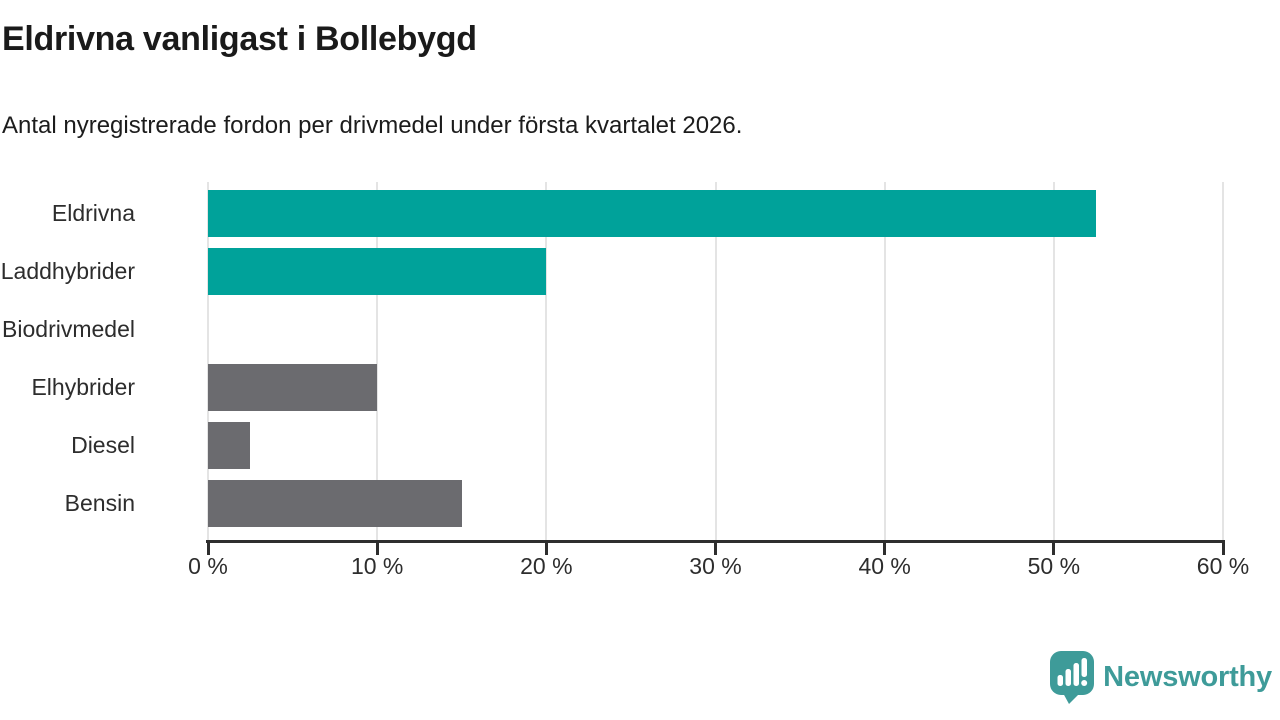  Describe the element at coordinates (103, 445) in the screenshot. I see `category-label-diesel: Diesel` at that location.